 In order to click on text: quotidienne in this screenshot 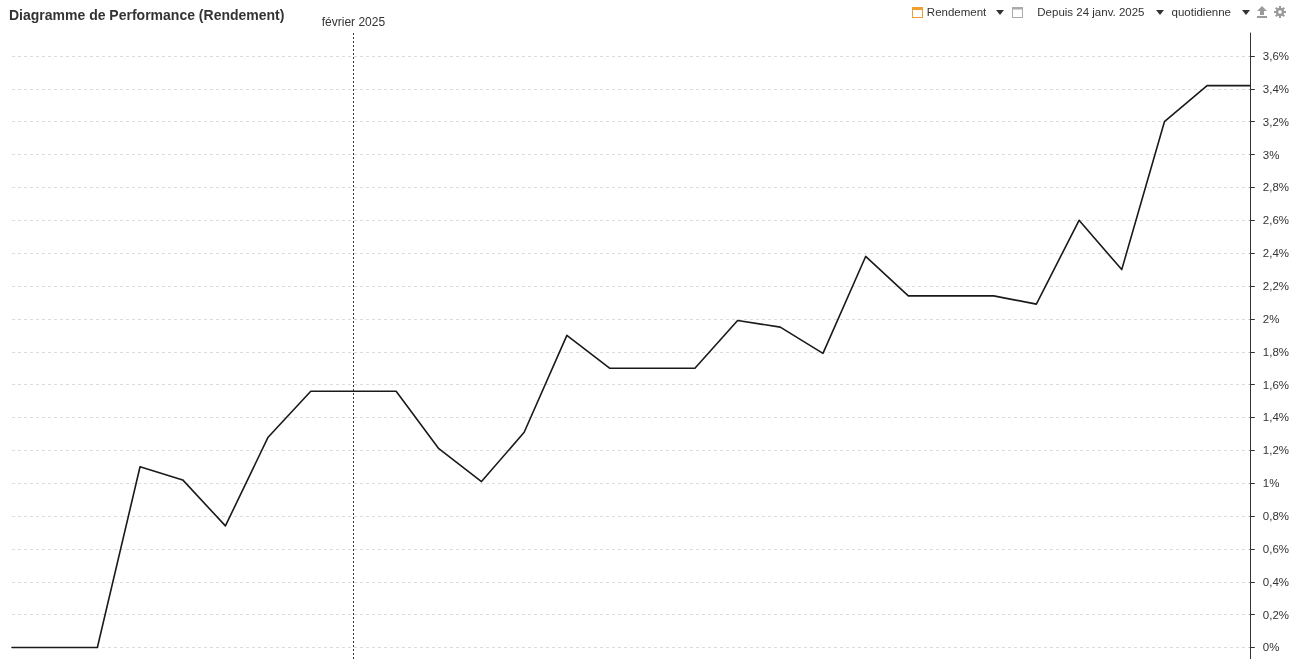, I will do `click(1201, 12)`.